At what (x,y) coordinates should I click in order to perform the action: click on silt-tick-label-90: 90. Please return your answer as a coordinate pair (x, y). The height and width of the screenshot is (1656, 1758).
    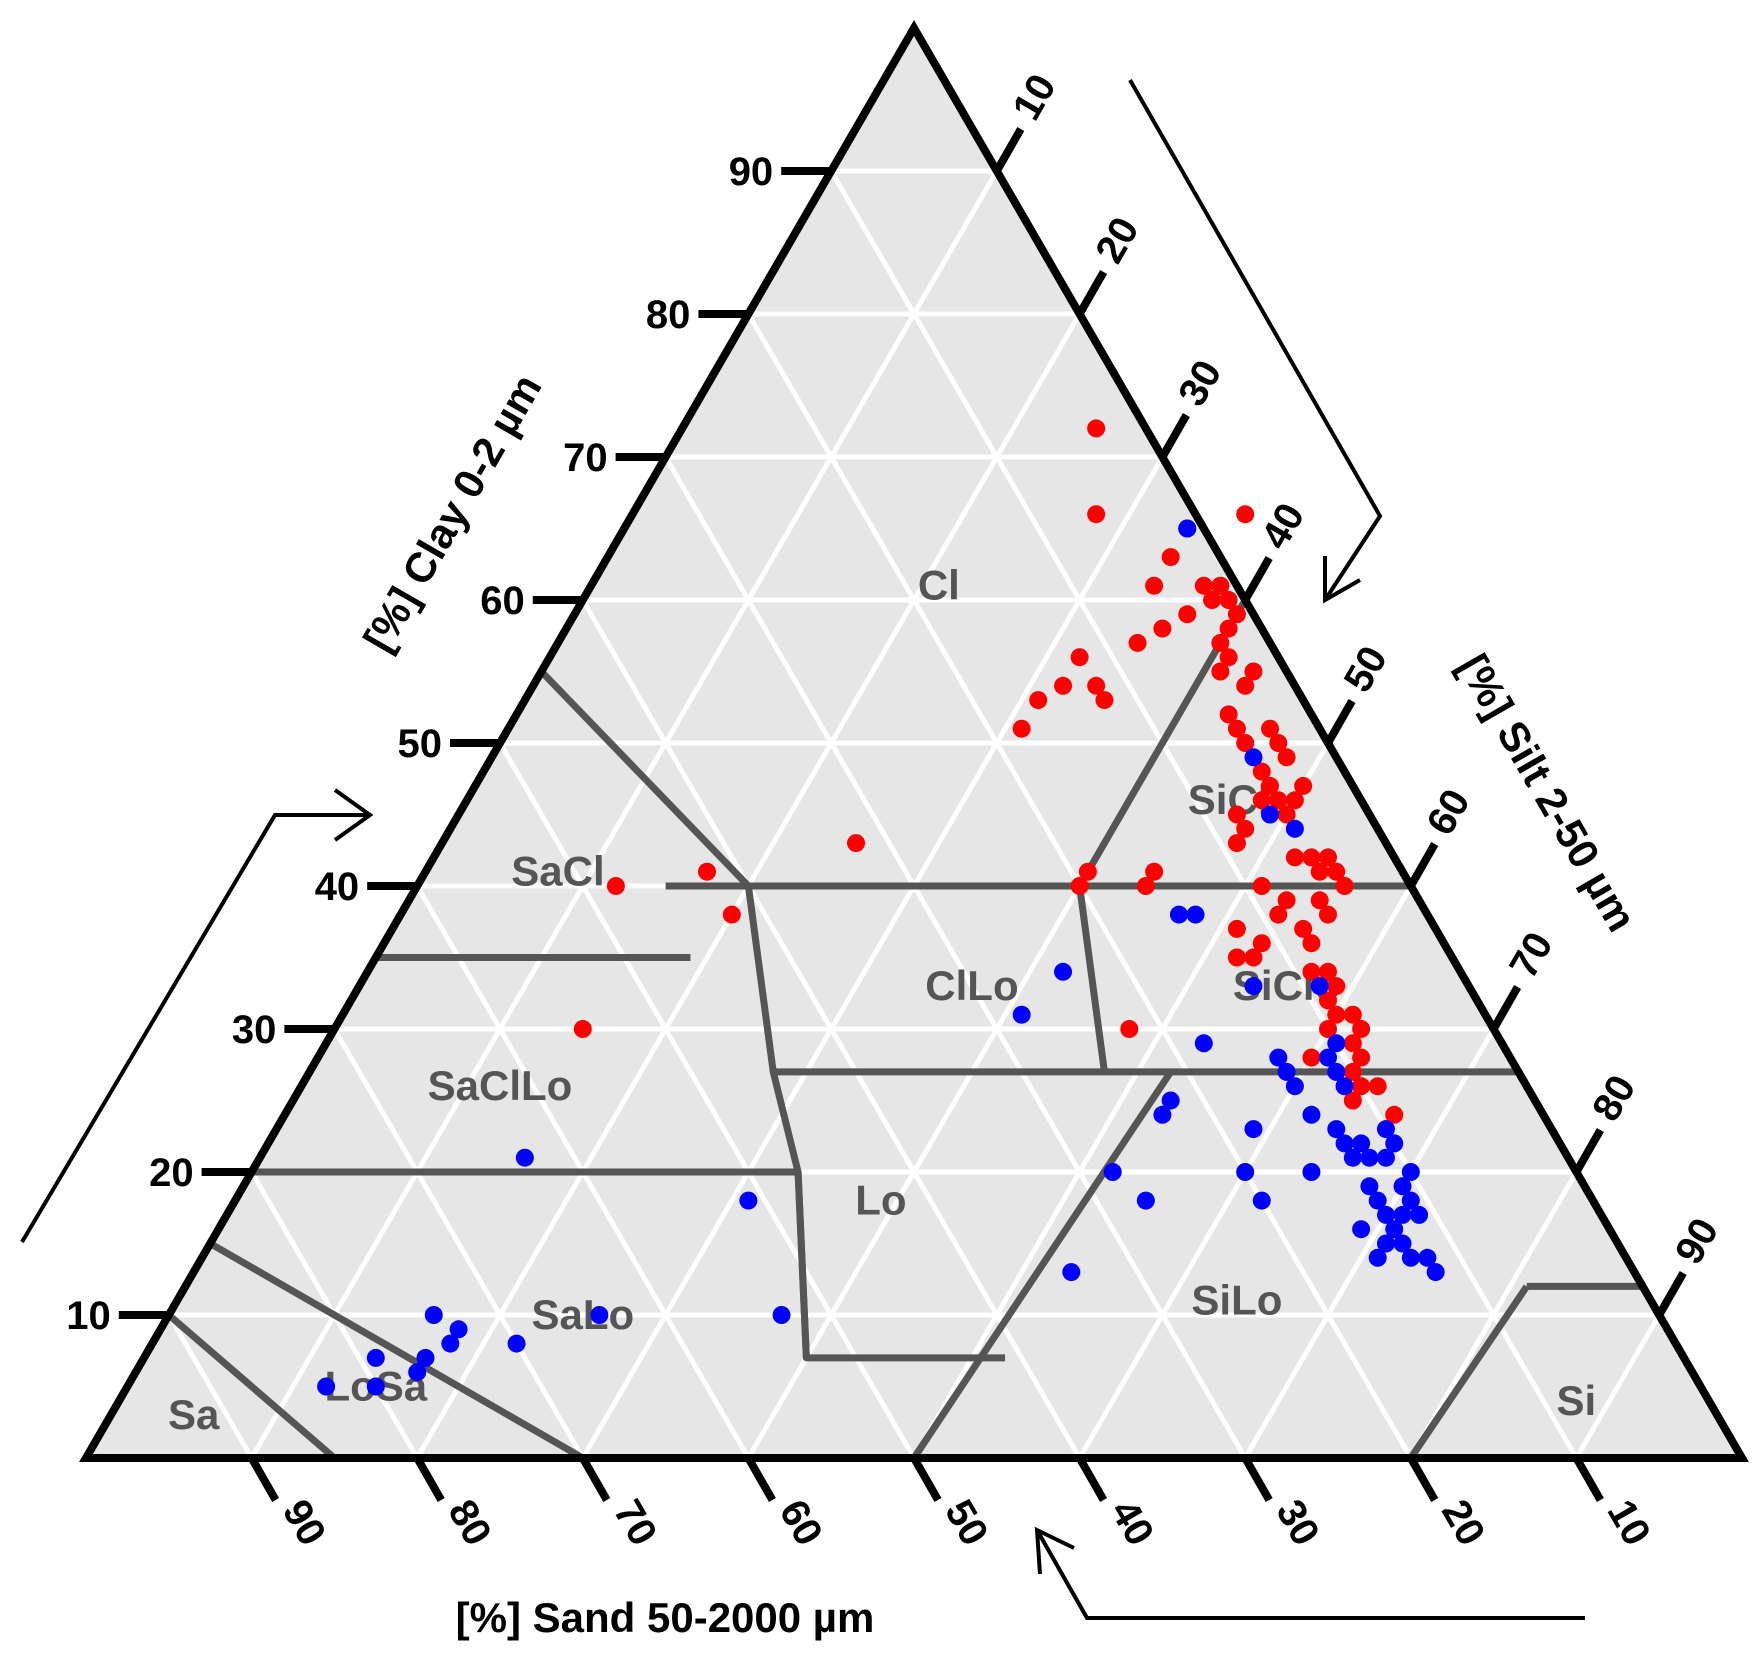
    Looking at the image, I should click on (1697, 1241).